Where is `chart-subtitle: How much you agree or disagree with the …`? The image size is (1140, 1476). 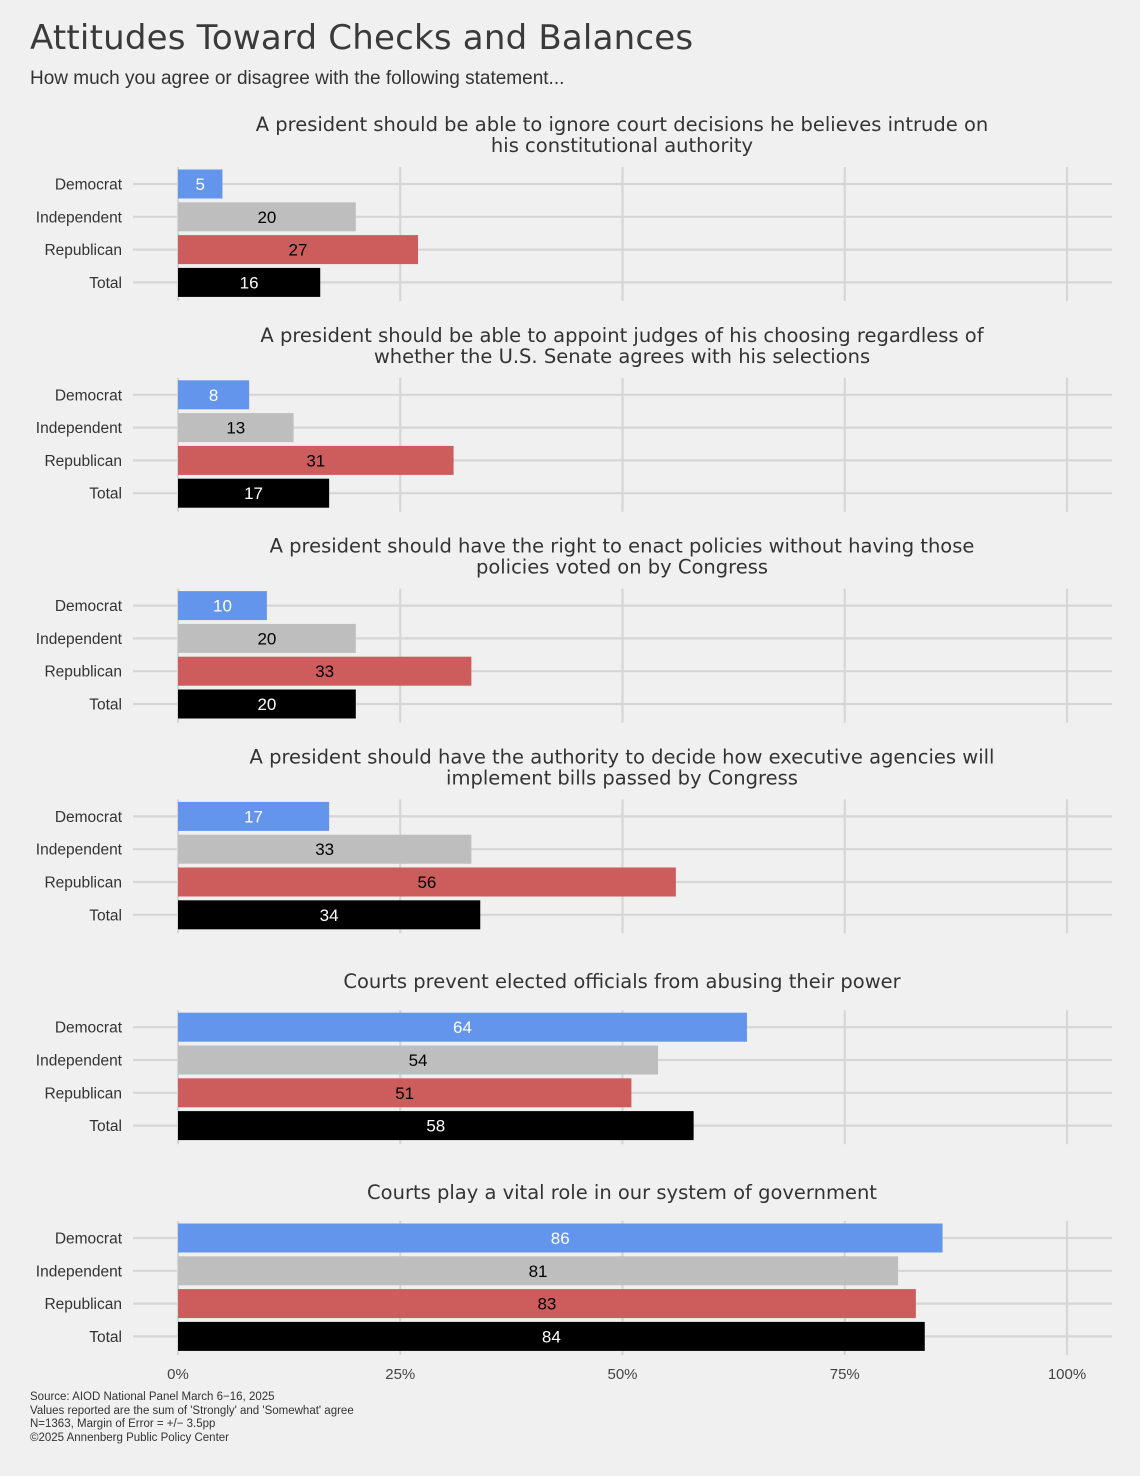
chart-subtitle: How much you agree or disagree with the … is located at coordinates (297, 78).